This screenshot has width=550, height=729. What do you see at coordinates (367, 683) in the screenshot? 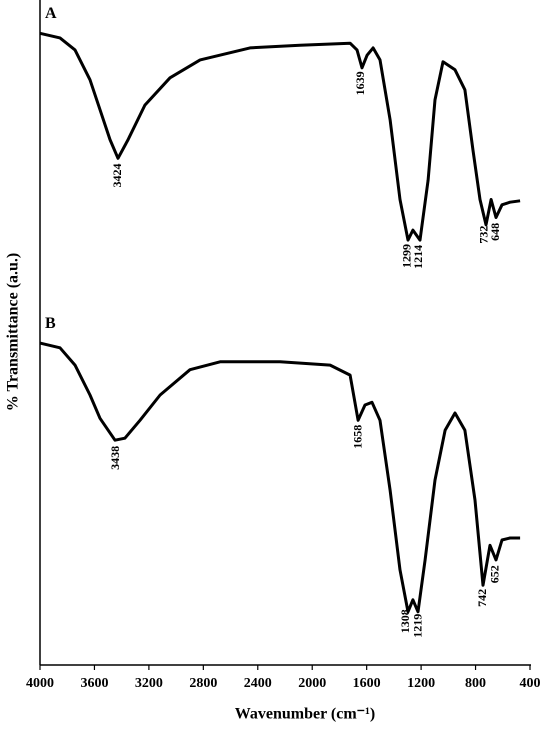
I see `x-tick-label: 1600` at bounding box center [367, 683].